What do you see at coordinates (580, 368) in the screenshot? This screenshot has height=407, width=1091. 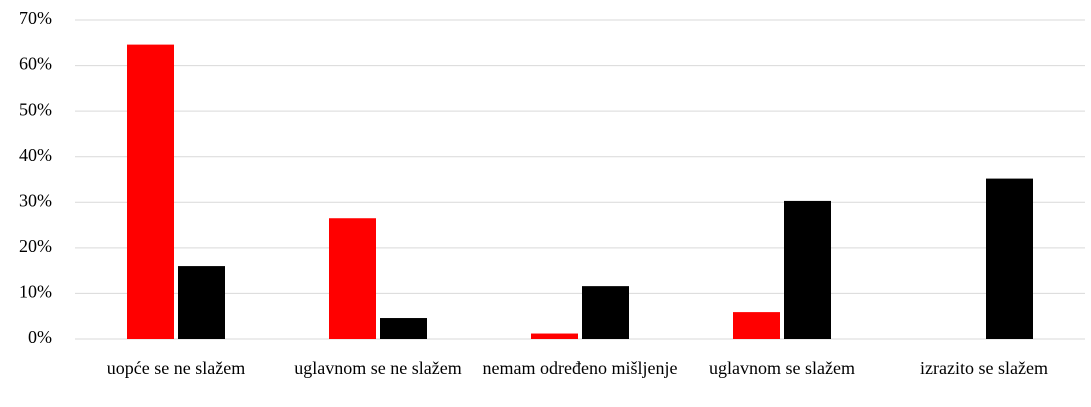 I see `x-tick-label: nemam određeno mišljenje` at bounding box center [580, 368].